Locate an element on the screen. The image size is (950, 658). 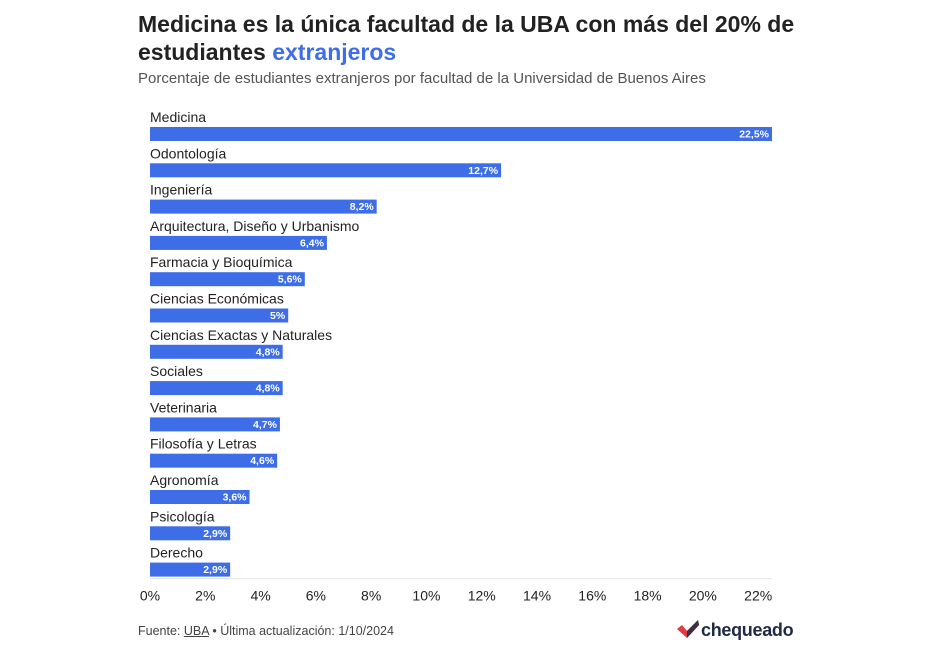
brand-name: chequeado is located at coordinates (747, 629).